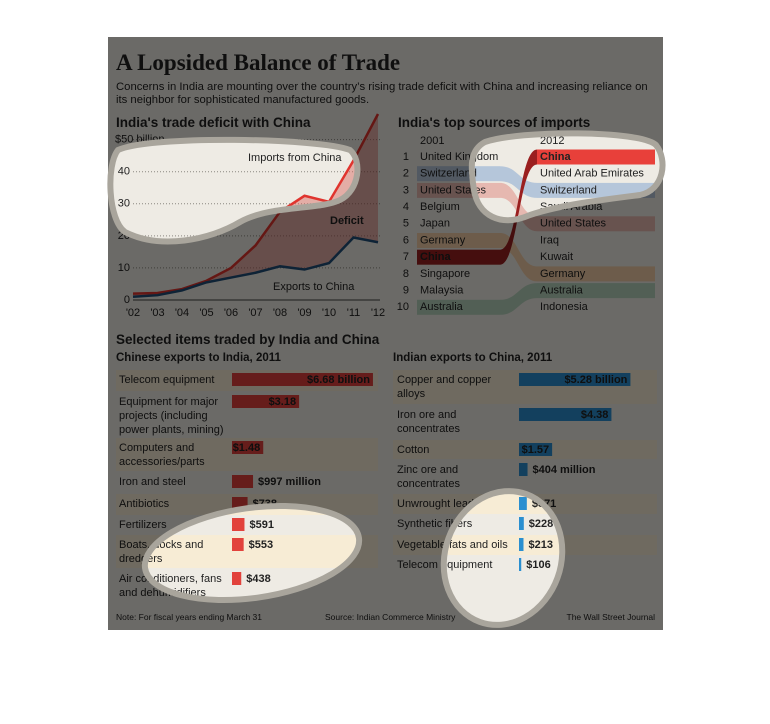 This screenshot has width=770, height=724. What do you see at coordinates (541, 524) in the screenshot?
I see `value-label: $228` at bounding box center [541, 524].